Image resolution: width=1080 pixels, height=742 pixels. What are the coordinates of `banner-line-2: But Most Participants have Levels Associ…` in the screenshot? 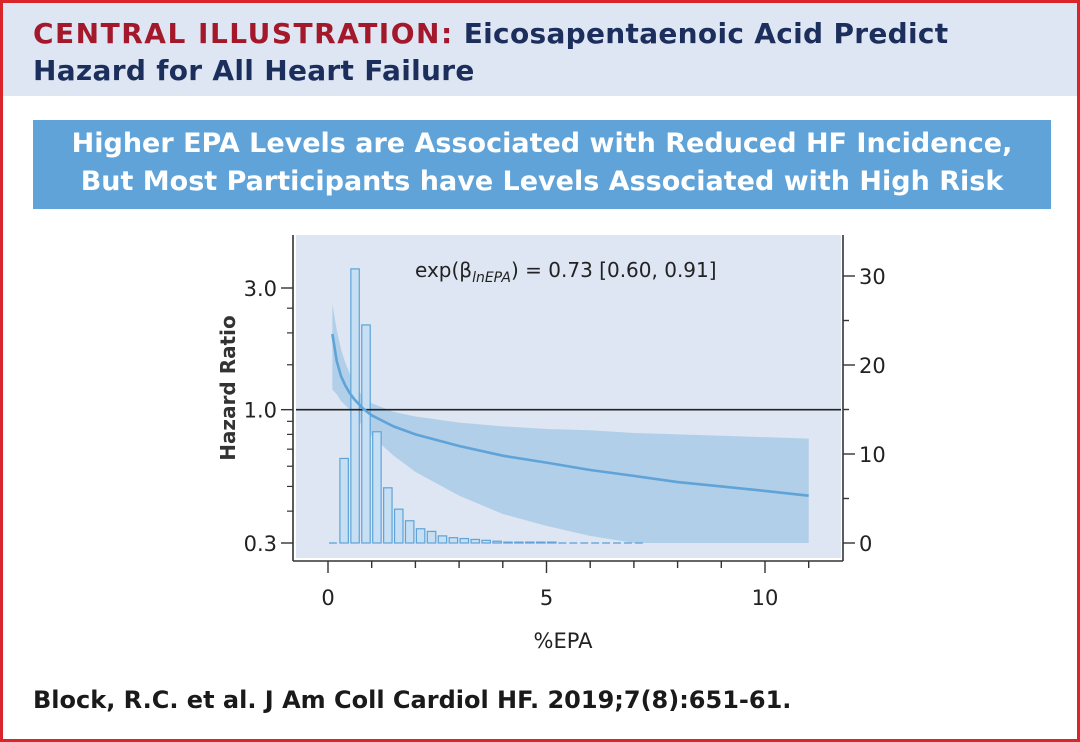 It's located at (542, 181).